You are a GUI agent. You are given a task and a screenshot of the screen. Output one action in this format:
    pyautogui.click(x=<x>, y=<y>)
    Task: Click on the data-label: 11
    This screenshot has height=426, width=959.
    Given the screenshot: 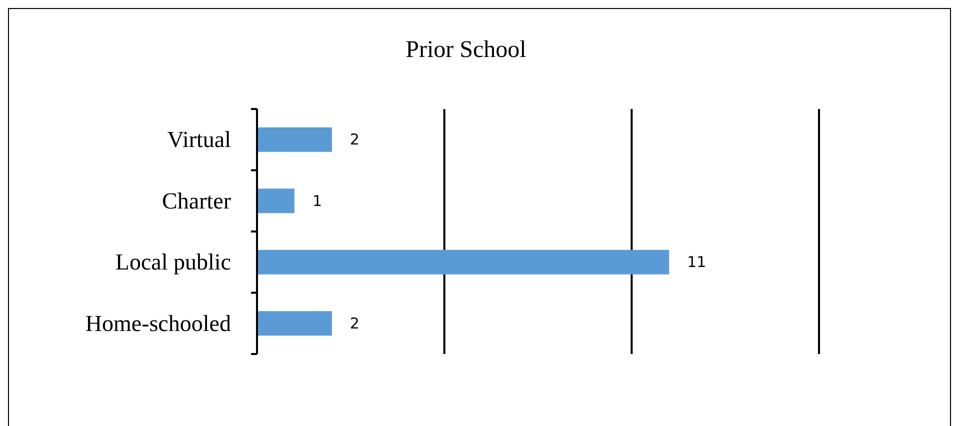 What is the action you would take?
    pyautogui.click(x=696, y=262)
    